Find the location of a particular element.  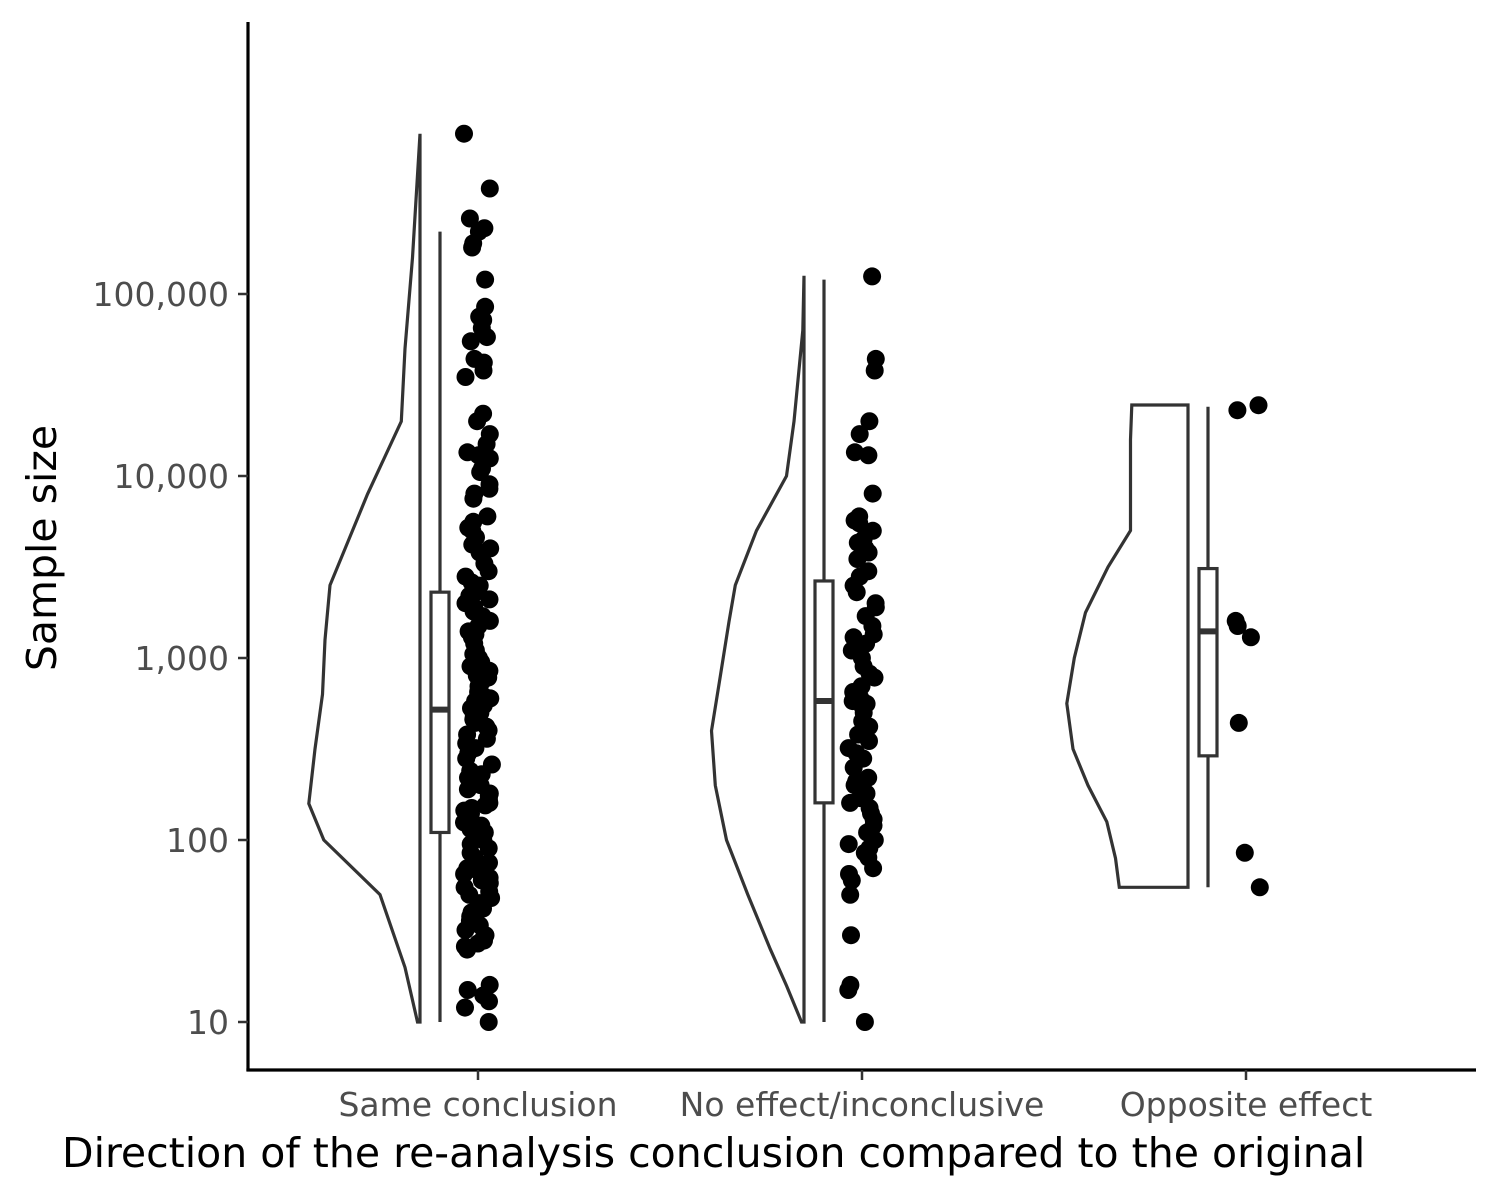

y-tick-label: 1,000 is located at coordinates (182, 658).